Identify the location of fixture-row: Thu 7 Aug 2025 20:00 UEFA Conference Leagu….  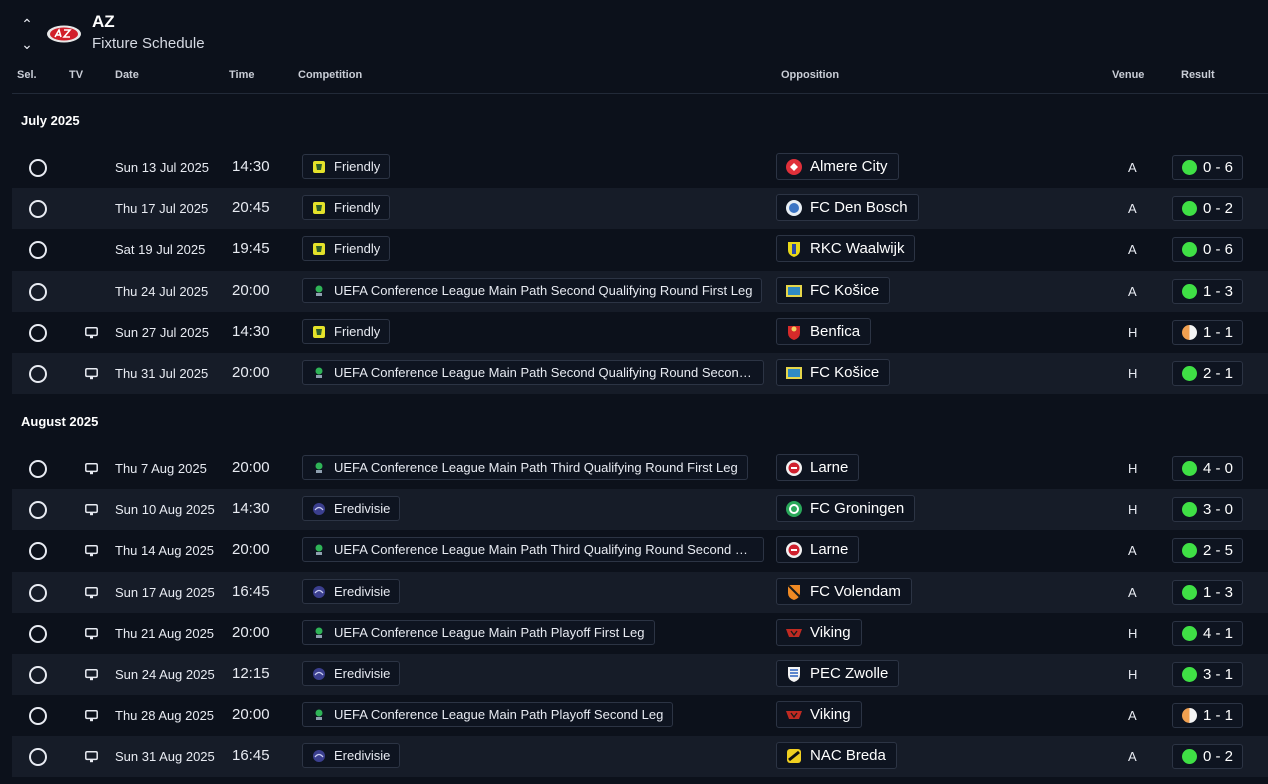
(640, 468).